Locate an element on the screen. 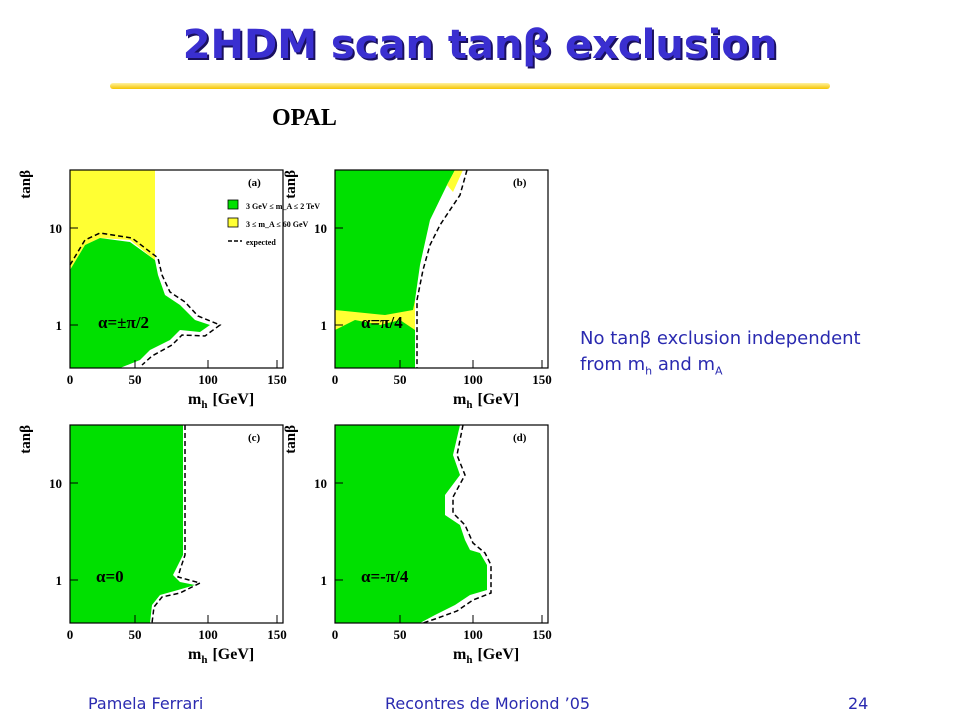 This screenshot has width=960, height=720. panel-label: α=±π/2 is located at coordinates (123, 322).